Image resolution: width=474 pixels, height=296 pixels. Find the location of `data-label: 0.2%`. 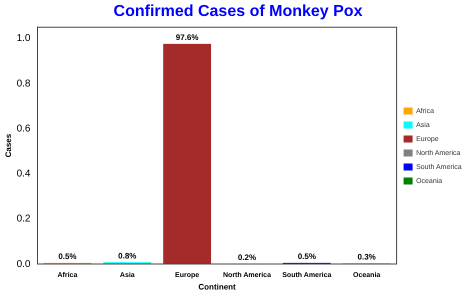

data-label: 0.2% is located at coordinates (247, 257).